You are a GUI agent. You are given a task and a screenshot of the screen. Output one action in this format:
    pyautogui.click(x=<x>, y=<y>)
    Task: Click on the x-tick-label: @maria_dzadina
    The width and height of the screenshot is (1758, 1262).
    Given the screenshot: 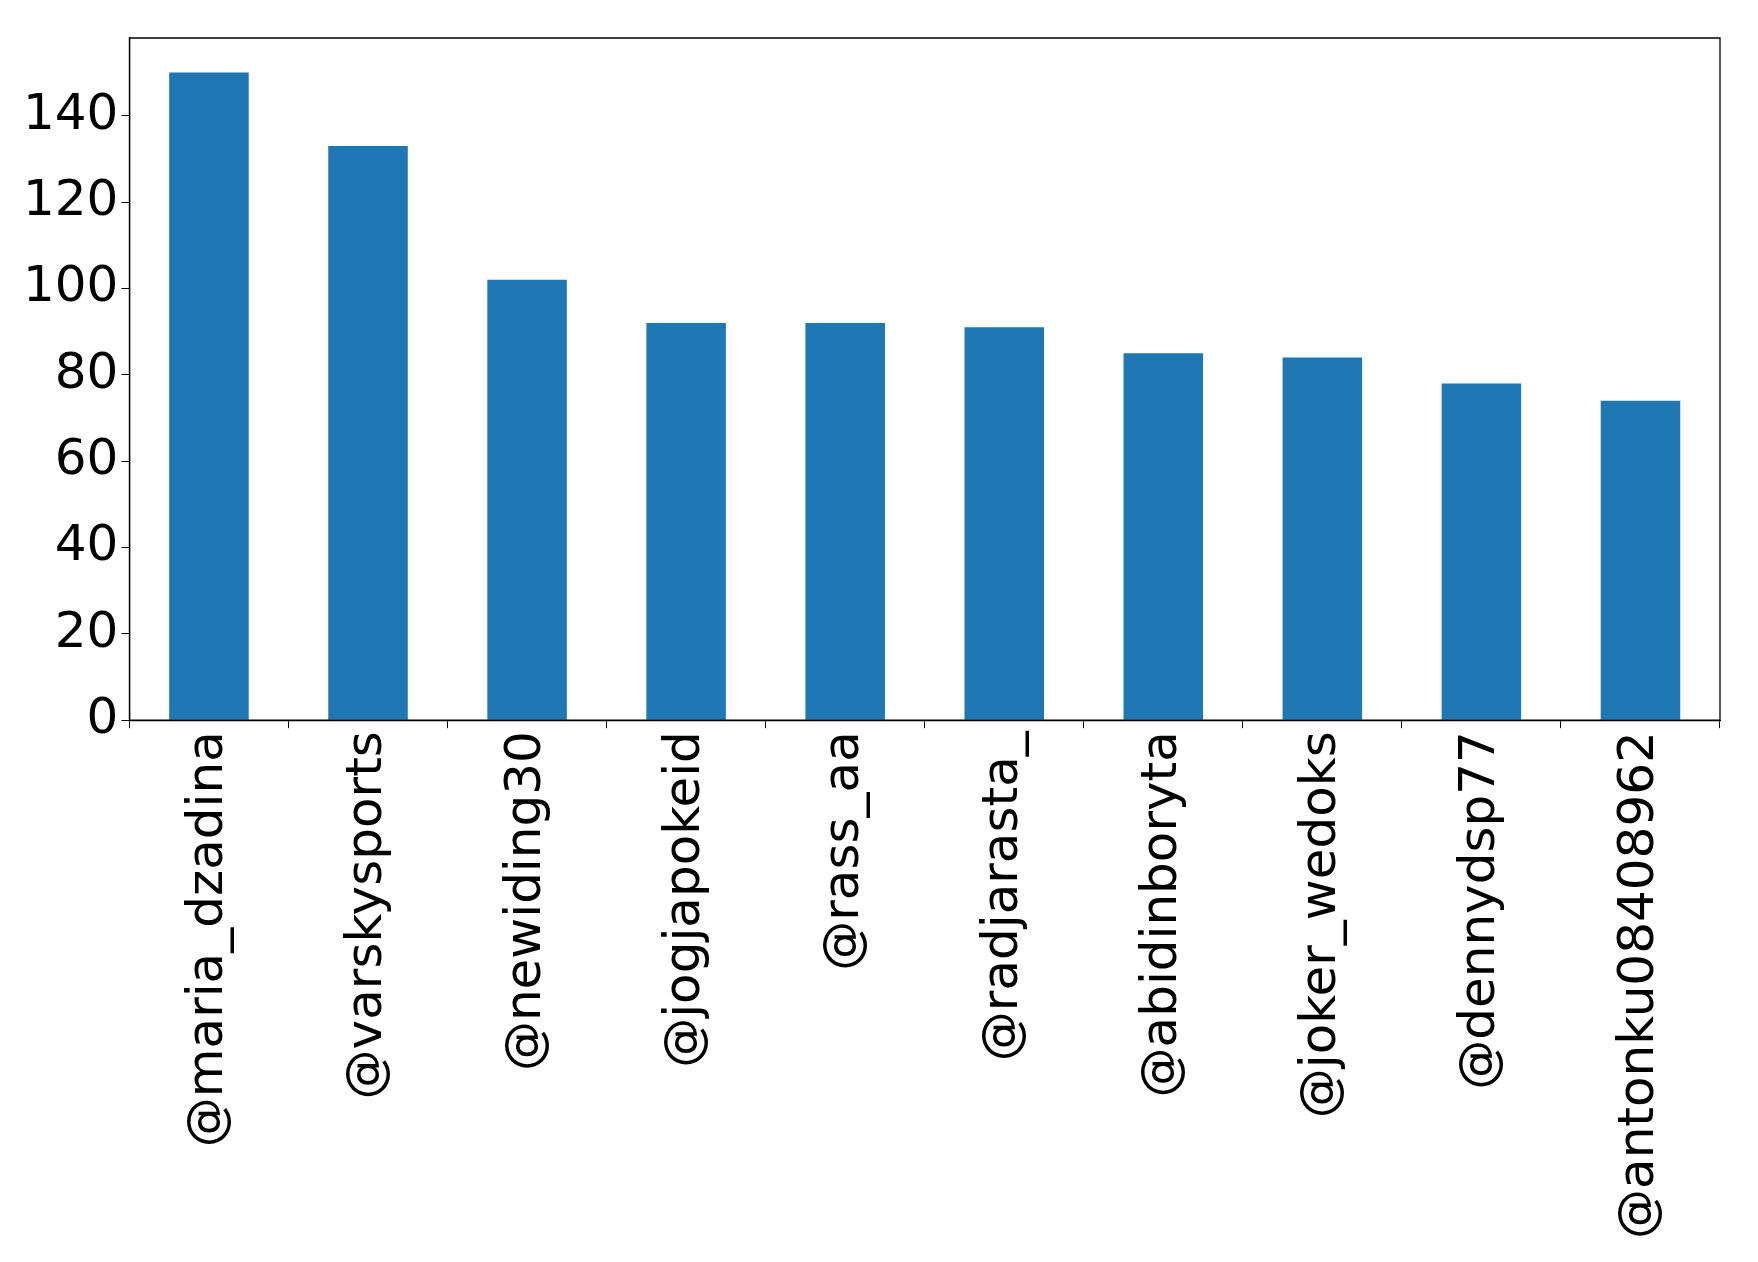 What is the action you would take?
    pyautogui.click(x=204, y=939)
    